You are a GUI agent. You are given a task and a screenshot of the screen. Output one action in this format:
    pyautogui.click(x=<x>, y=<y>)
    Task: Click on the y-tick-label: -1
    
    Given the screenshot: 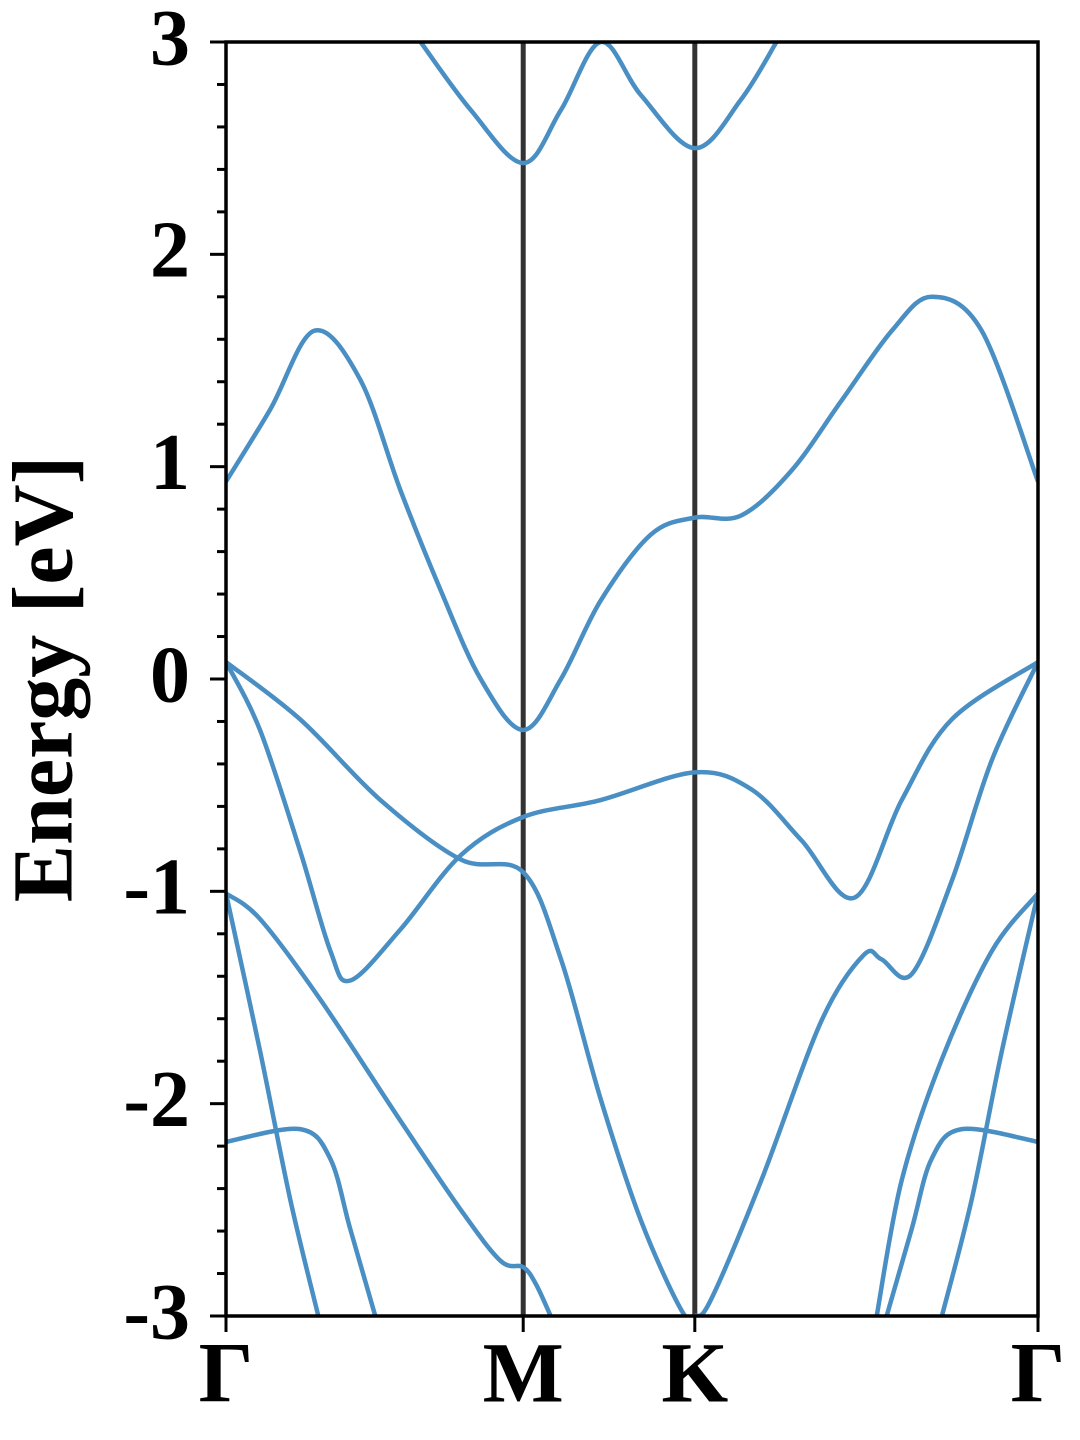 What is the action you would take?
    pyautogui.click(x=156, y=888)
    